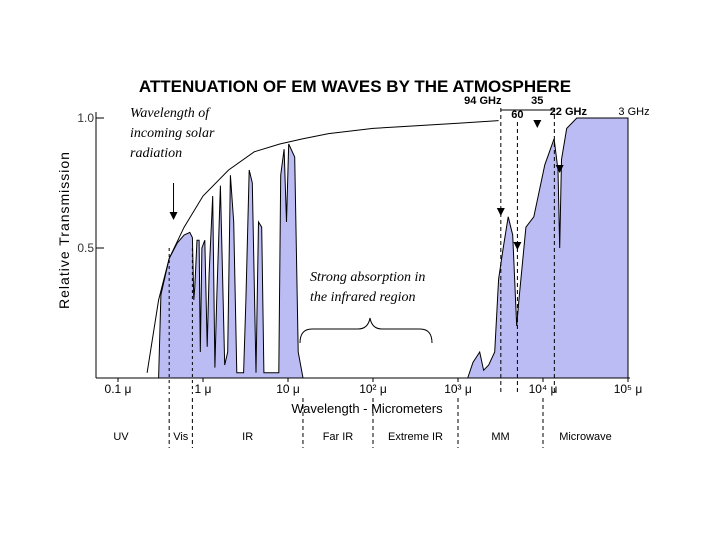 Image resolution: width=720 pixels, height=540 pixels. Describe the element at coordinates (373, 389) in the screenshot. I see `x-tick-label: 10² μ` at that location.